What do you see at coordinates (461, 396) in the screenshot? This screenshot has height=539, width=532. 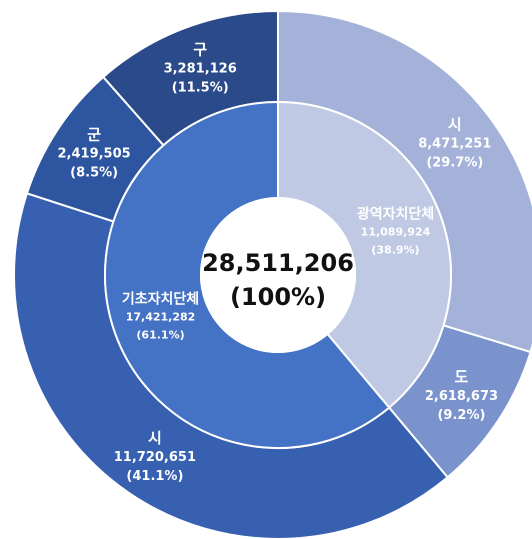 I see `outer-value-label-1: 2,618,673` at bounding box center [461, 396].